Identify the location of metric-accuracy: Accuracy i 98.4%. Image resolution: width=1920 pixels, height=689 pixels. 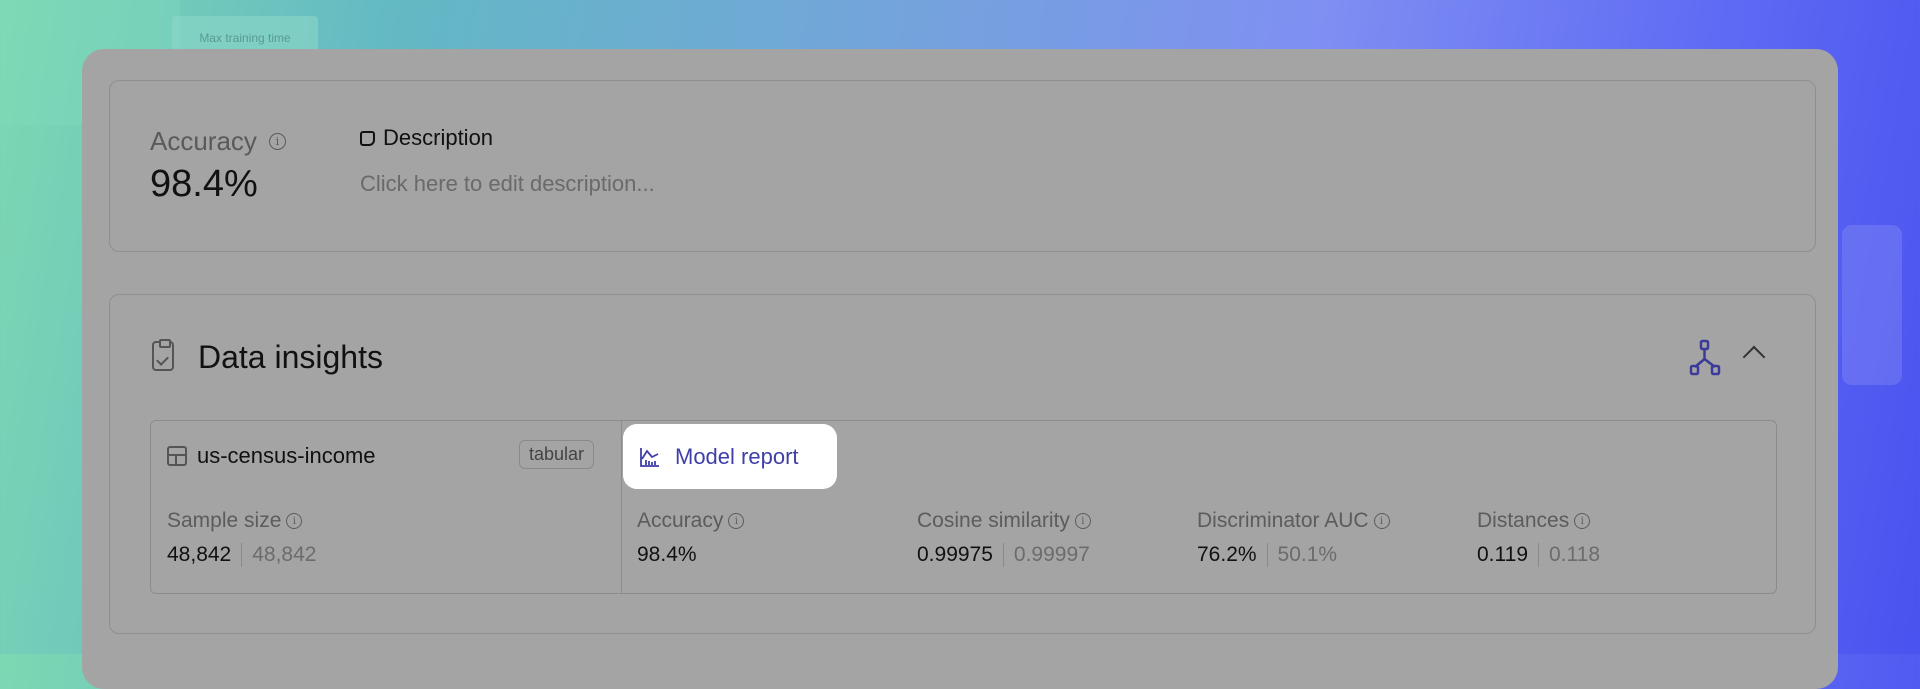
(691, 538).